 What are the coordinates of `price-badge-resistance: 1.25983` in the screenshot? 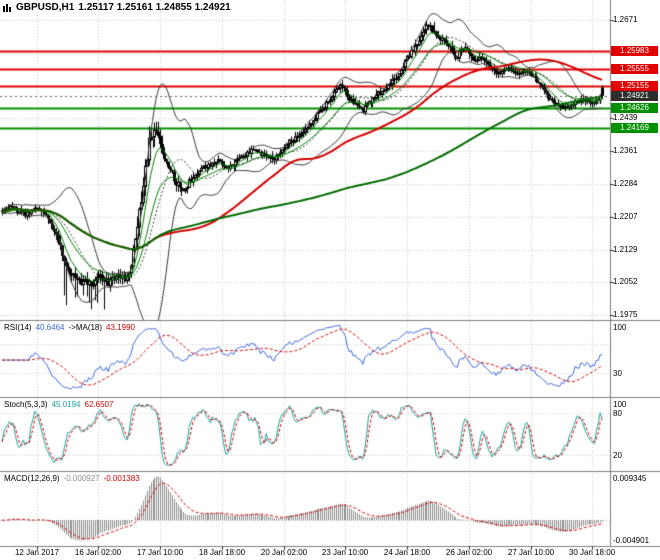 It's located at (634, 50).